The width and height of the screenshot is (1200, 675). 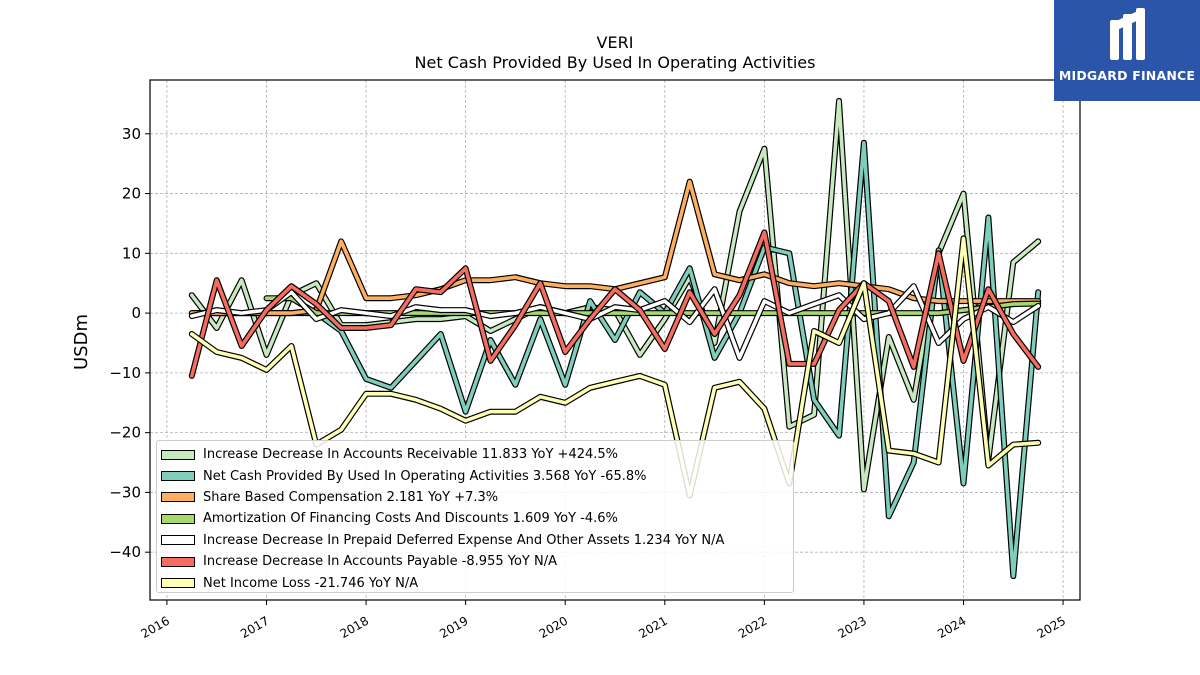 What do you see at coordinates (125, 492) in the screenshot?
I see `y-tick-label: −30` at bounding box center [125, 492].